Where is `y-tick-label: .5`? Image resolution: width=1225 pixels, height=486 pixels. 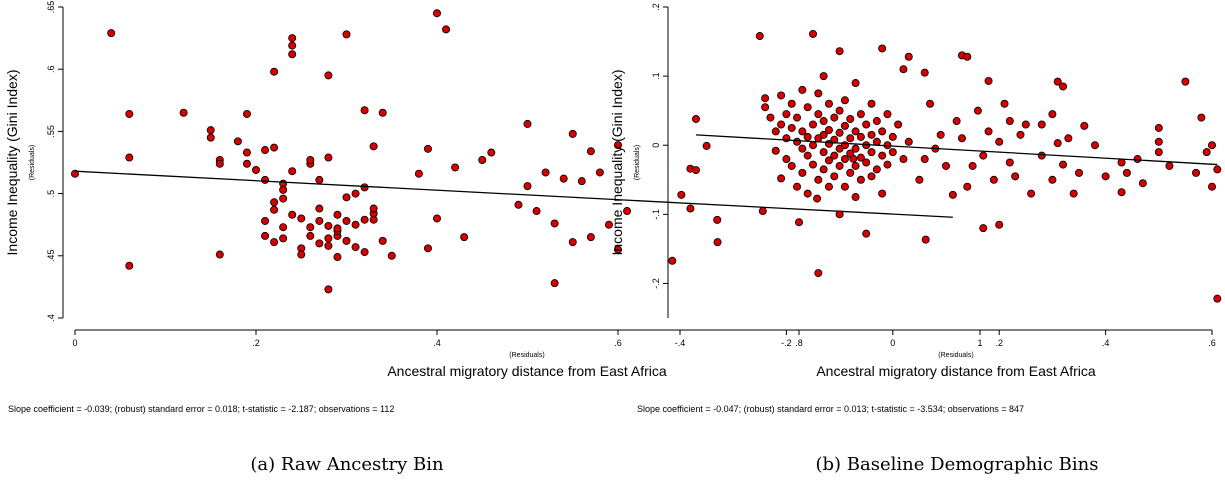
y-tick-label: .5 is located at coordinates (51, 194).